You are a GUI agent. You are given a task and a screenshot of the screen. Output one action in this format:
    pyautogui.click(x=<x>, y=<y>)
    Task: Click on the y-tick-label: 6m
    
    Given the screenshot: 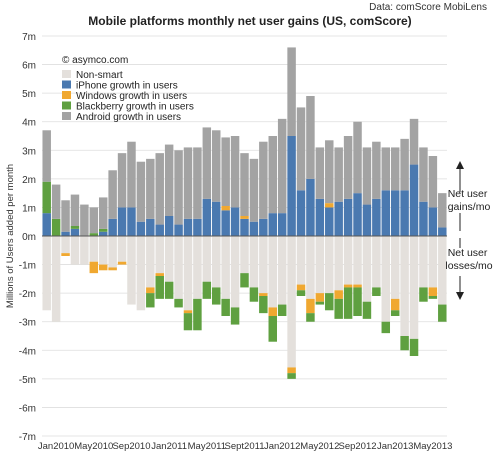 What is the action you would take?
    pyautogui.click(x=29, y=66)
    